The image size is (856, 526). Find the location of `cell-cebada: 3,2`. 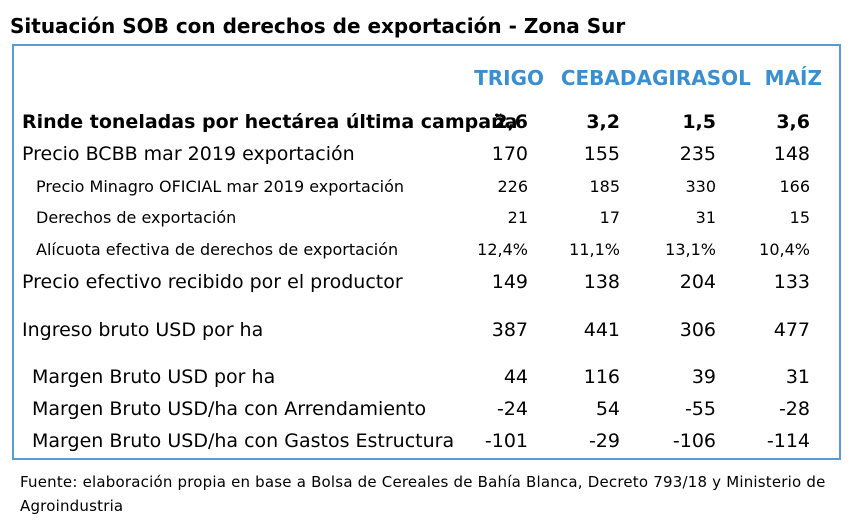

cell-cebada: 3,2 is located at coordinates (603, 122).